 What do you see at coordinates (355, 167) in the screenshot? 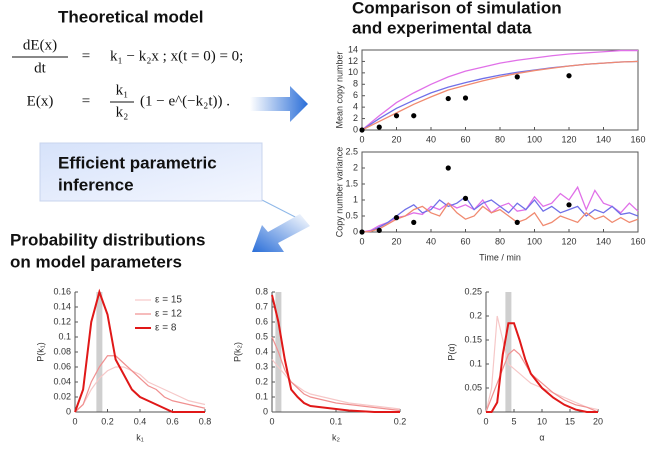
I see `y-tick-label: 2` at bounding box center [355, 167].